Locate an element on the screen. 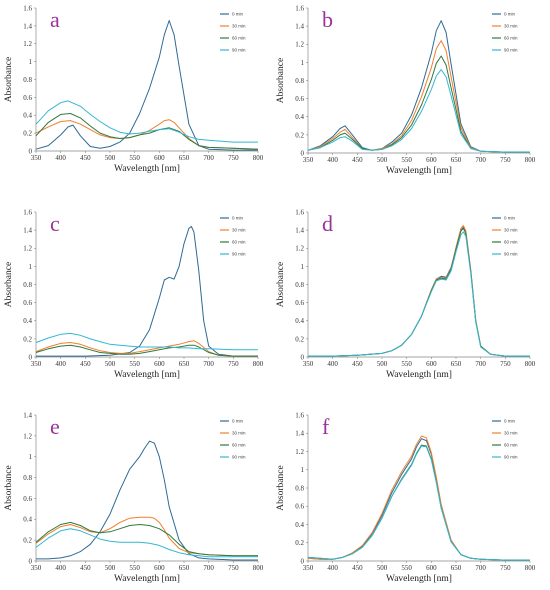 This screenshot has width=550, height=590. panel-letter: b is located at coordinates (327, 19).